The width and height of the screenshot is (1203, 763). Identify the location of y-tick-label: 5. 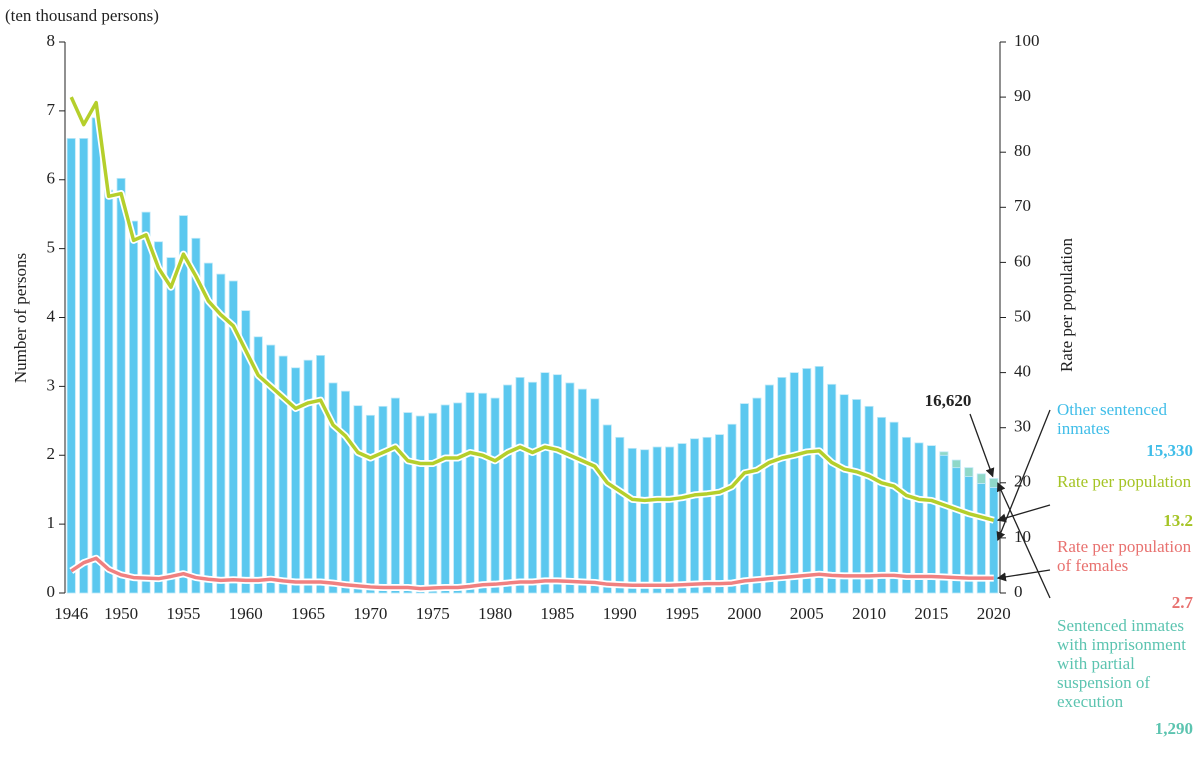
(51, 247).